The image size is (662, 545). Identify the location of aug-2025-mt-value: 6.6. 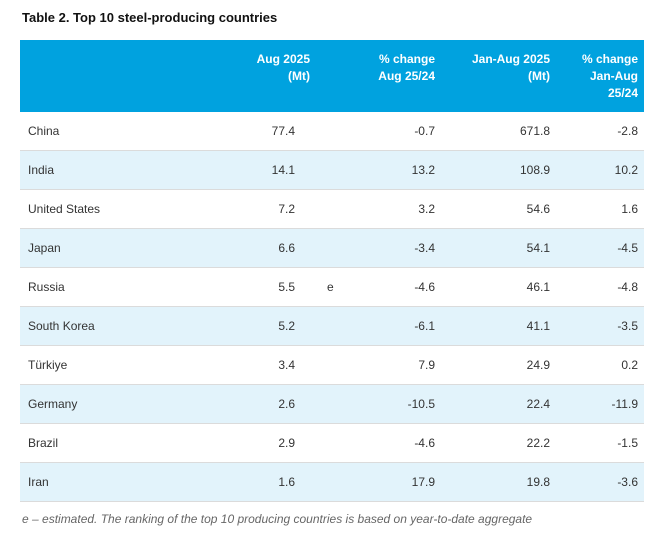
(286, 248).